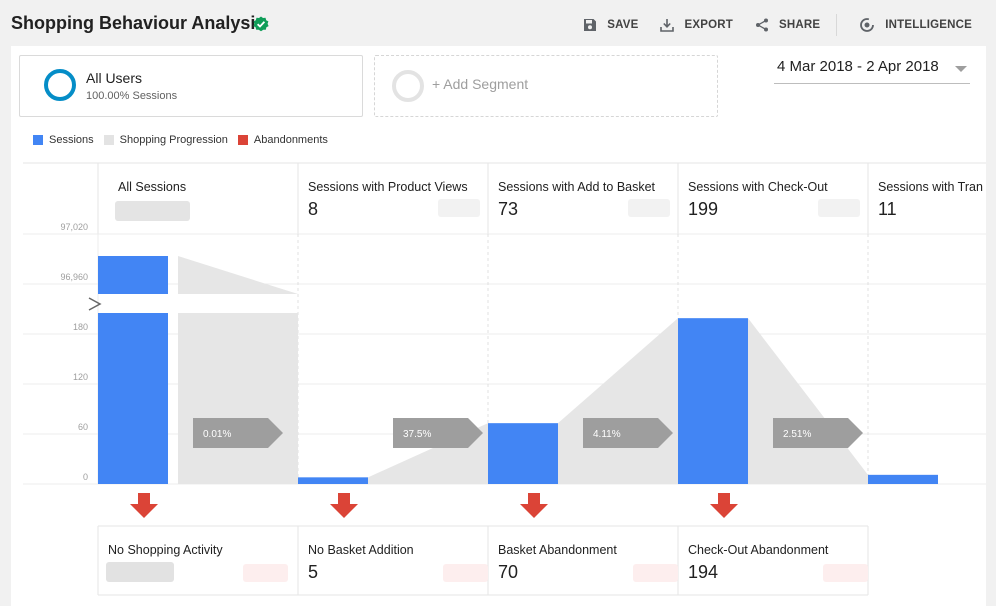 Image resolution: width=996 pixels, height=606 pixels. I want to click on abandonment-label: No Basket Addition, so click(361, 550).